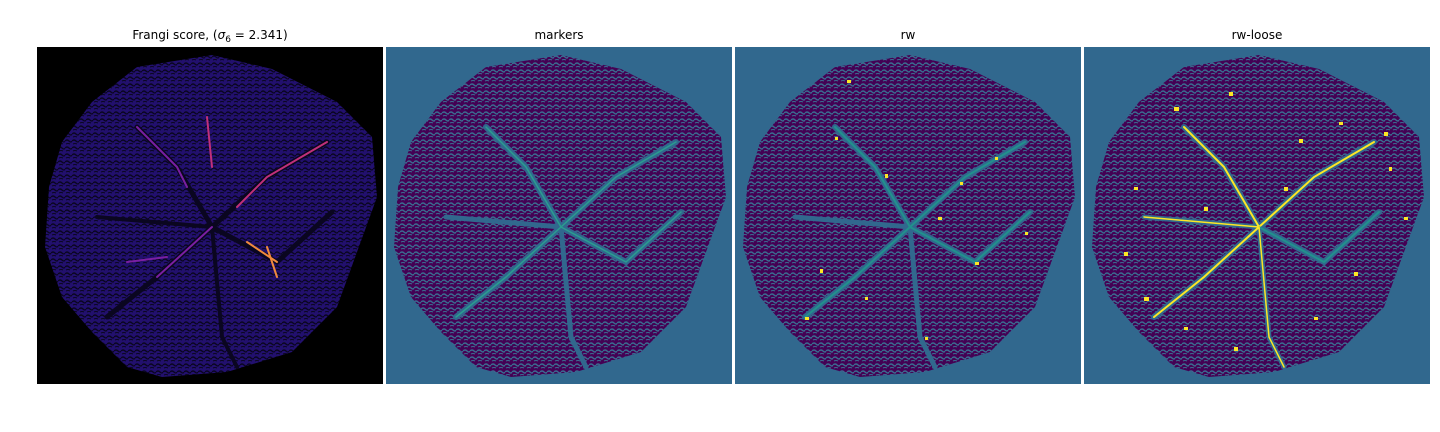 Image resolution: width=1440 pixels, height=432 pixels. Describe the element at coordinates (1257, 35) in the screenshot. I see `panel-title-rw-loose: rw-loose` at that location.